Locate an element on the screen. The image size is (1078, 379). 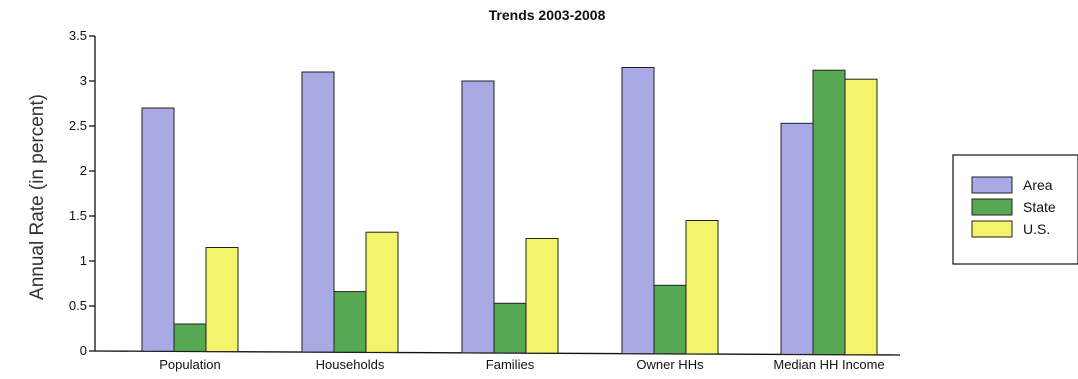
chart-title: Trends 2003-2008 is located at coordinates (547, 15).